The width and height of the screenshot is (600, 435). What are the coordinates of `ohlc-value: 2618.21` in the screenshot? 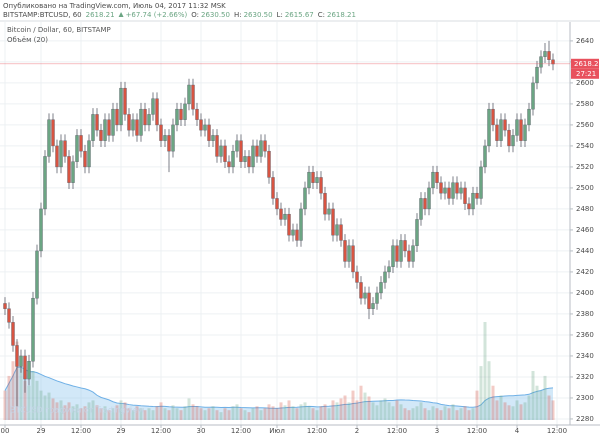 It's located at (341, 15).